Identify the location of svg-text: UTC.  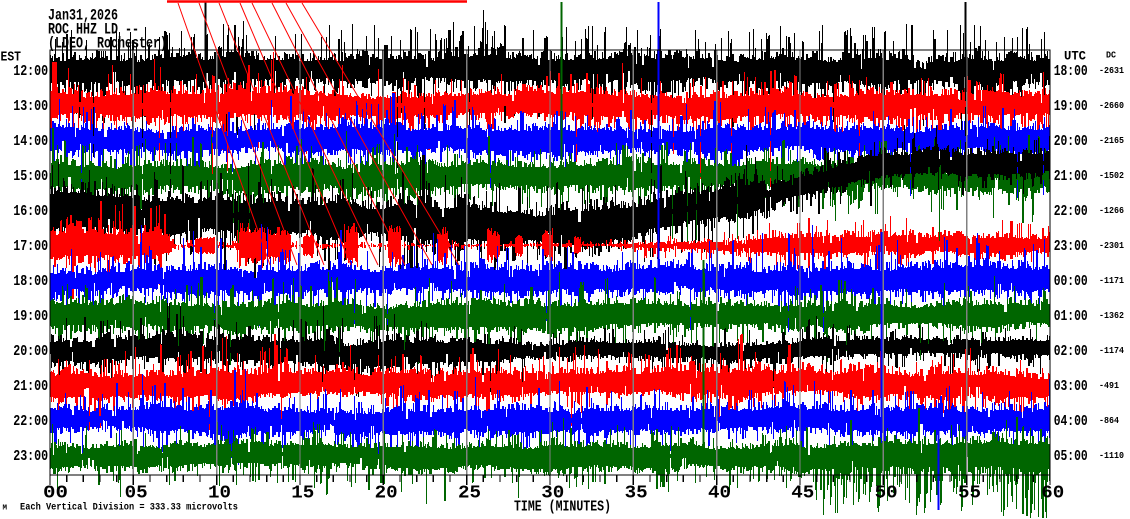
(1075, 56).